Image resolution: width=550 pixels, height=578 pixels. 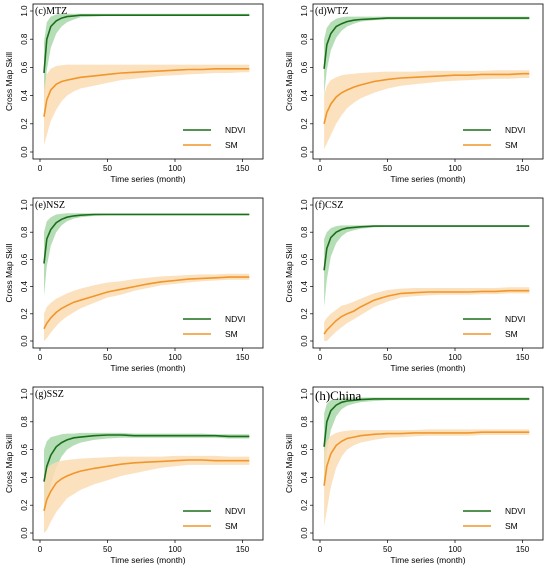 I want to click on panel-title: (h)China, so click(x=338, y=395).